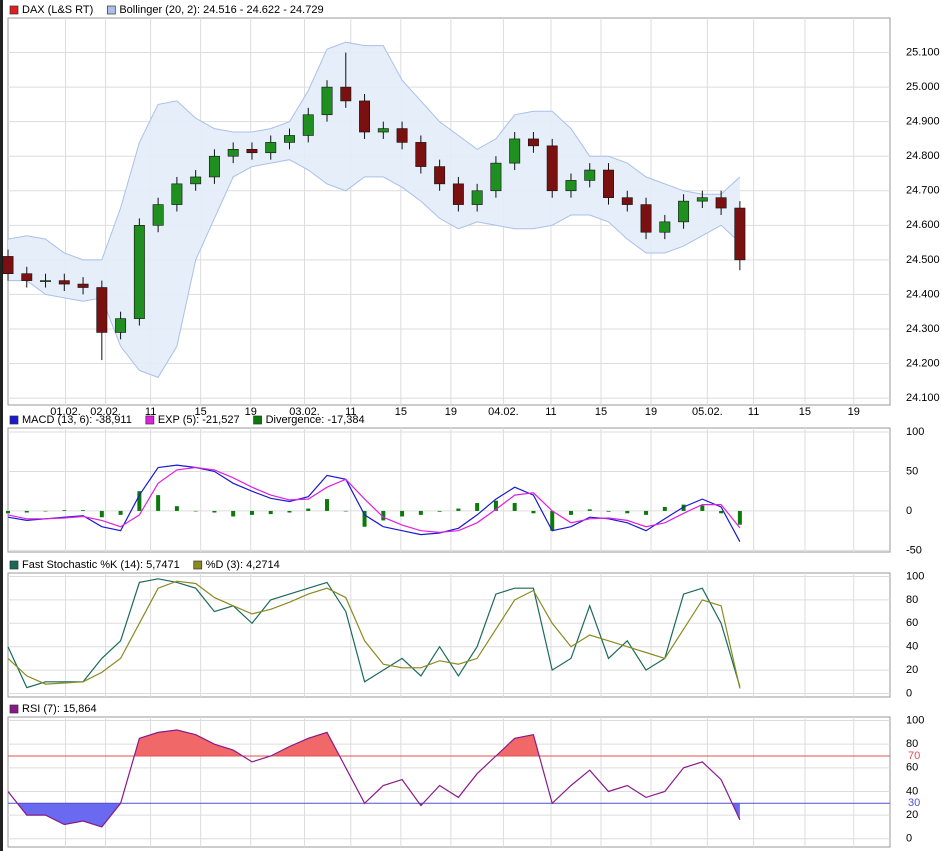 This screenshot has width=942, height=851. I want to click on legend-label: EXP (5): -21,527, so click(199, 420).